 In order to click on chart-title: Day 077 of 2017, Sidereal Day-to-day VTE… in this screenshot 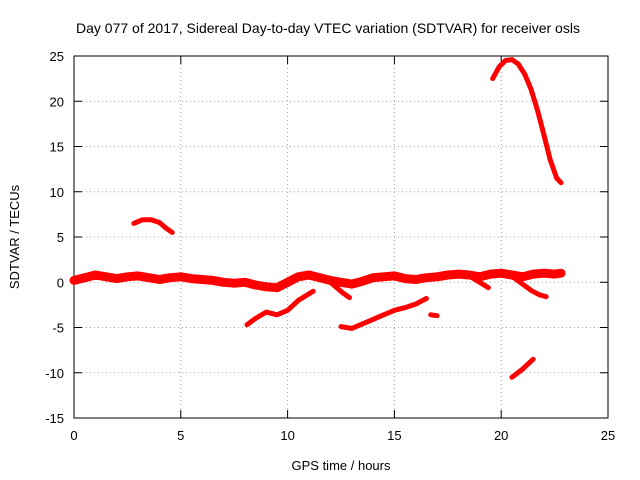, I will do `click(328, 28)`.